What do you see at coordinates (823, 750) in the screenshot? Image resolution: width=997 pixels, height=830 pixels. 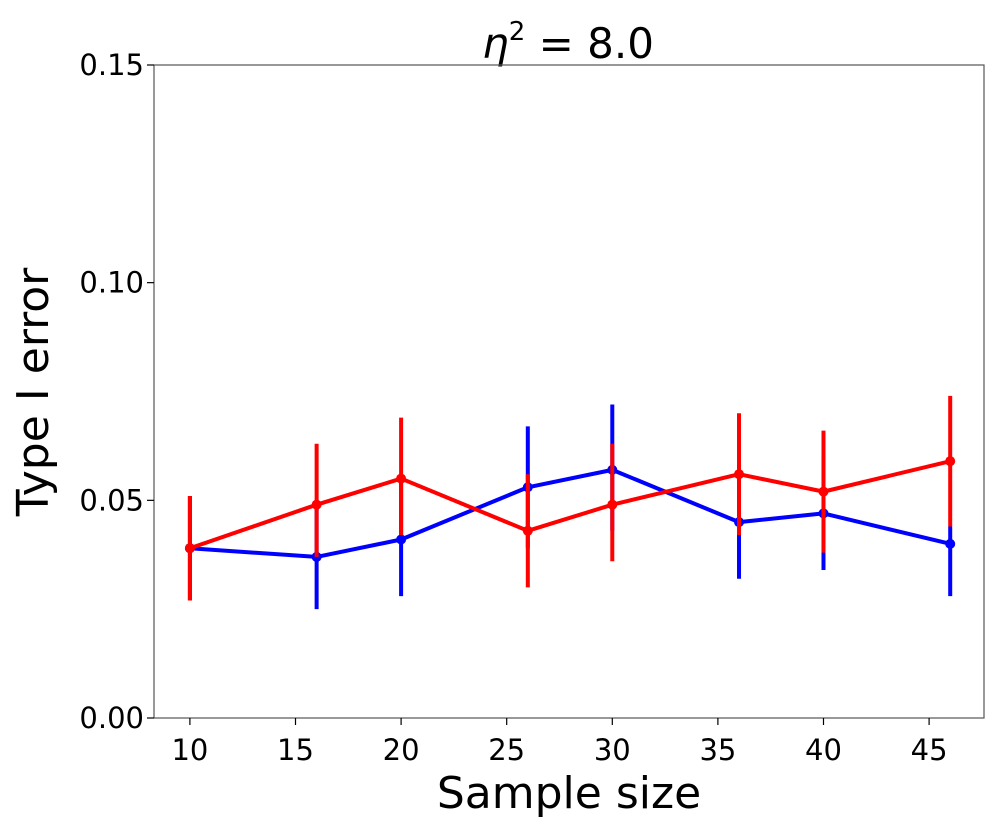 I see `x-tick-label: 40` at bounding box center [823, 750].